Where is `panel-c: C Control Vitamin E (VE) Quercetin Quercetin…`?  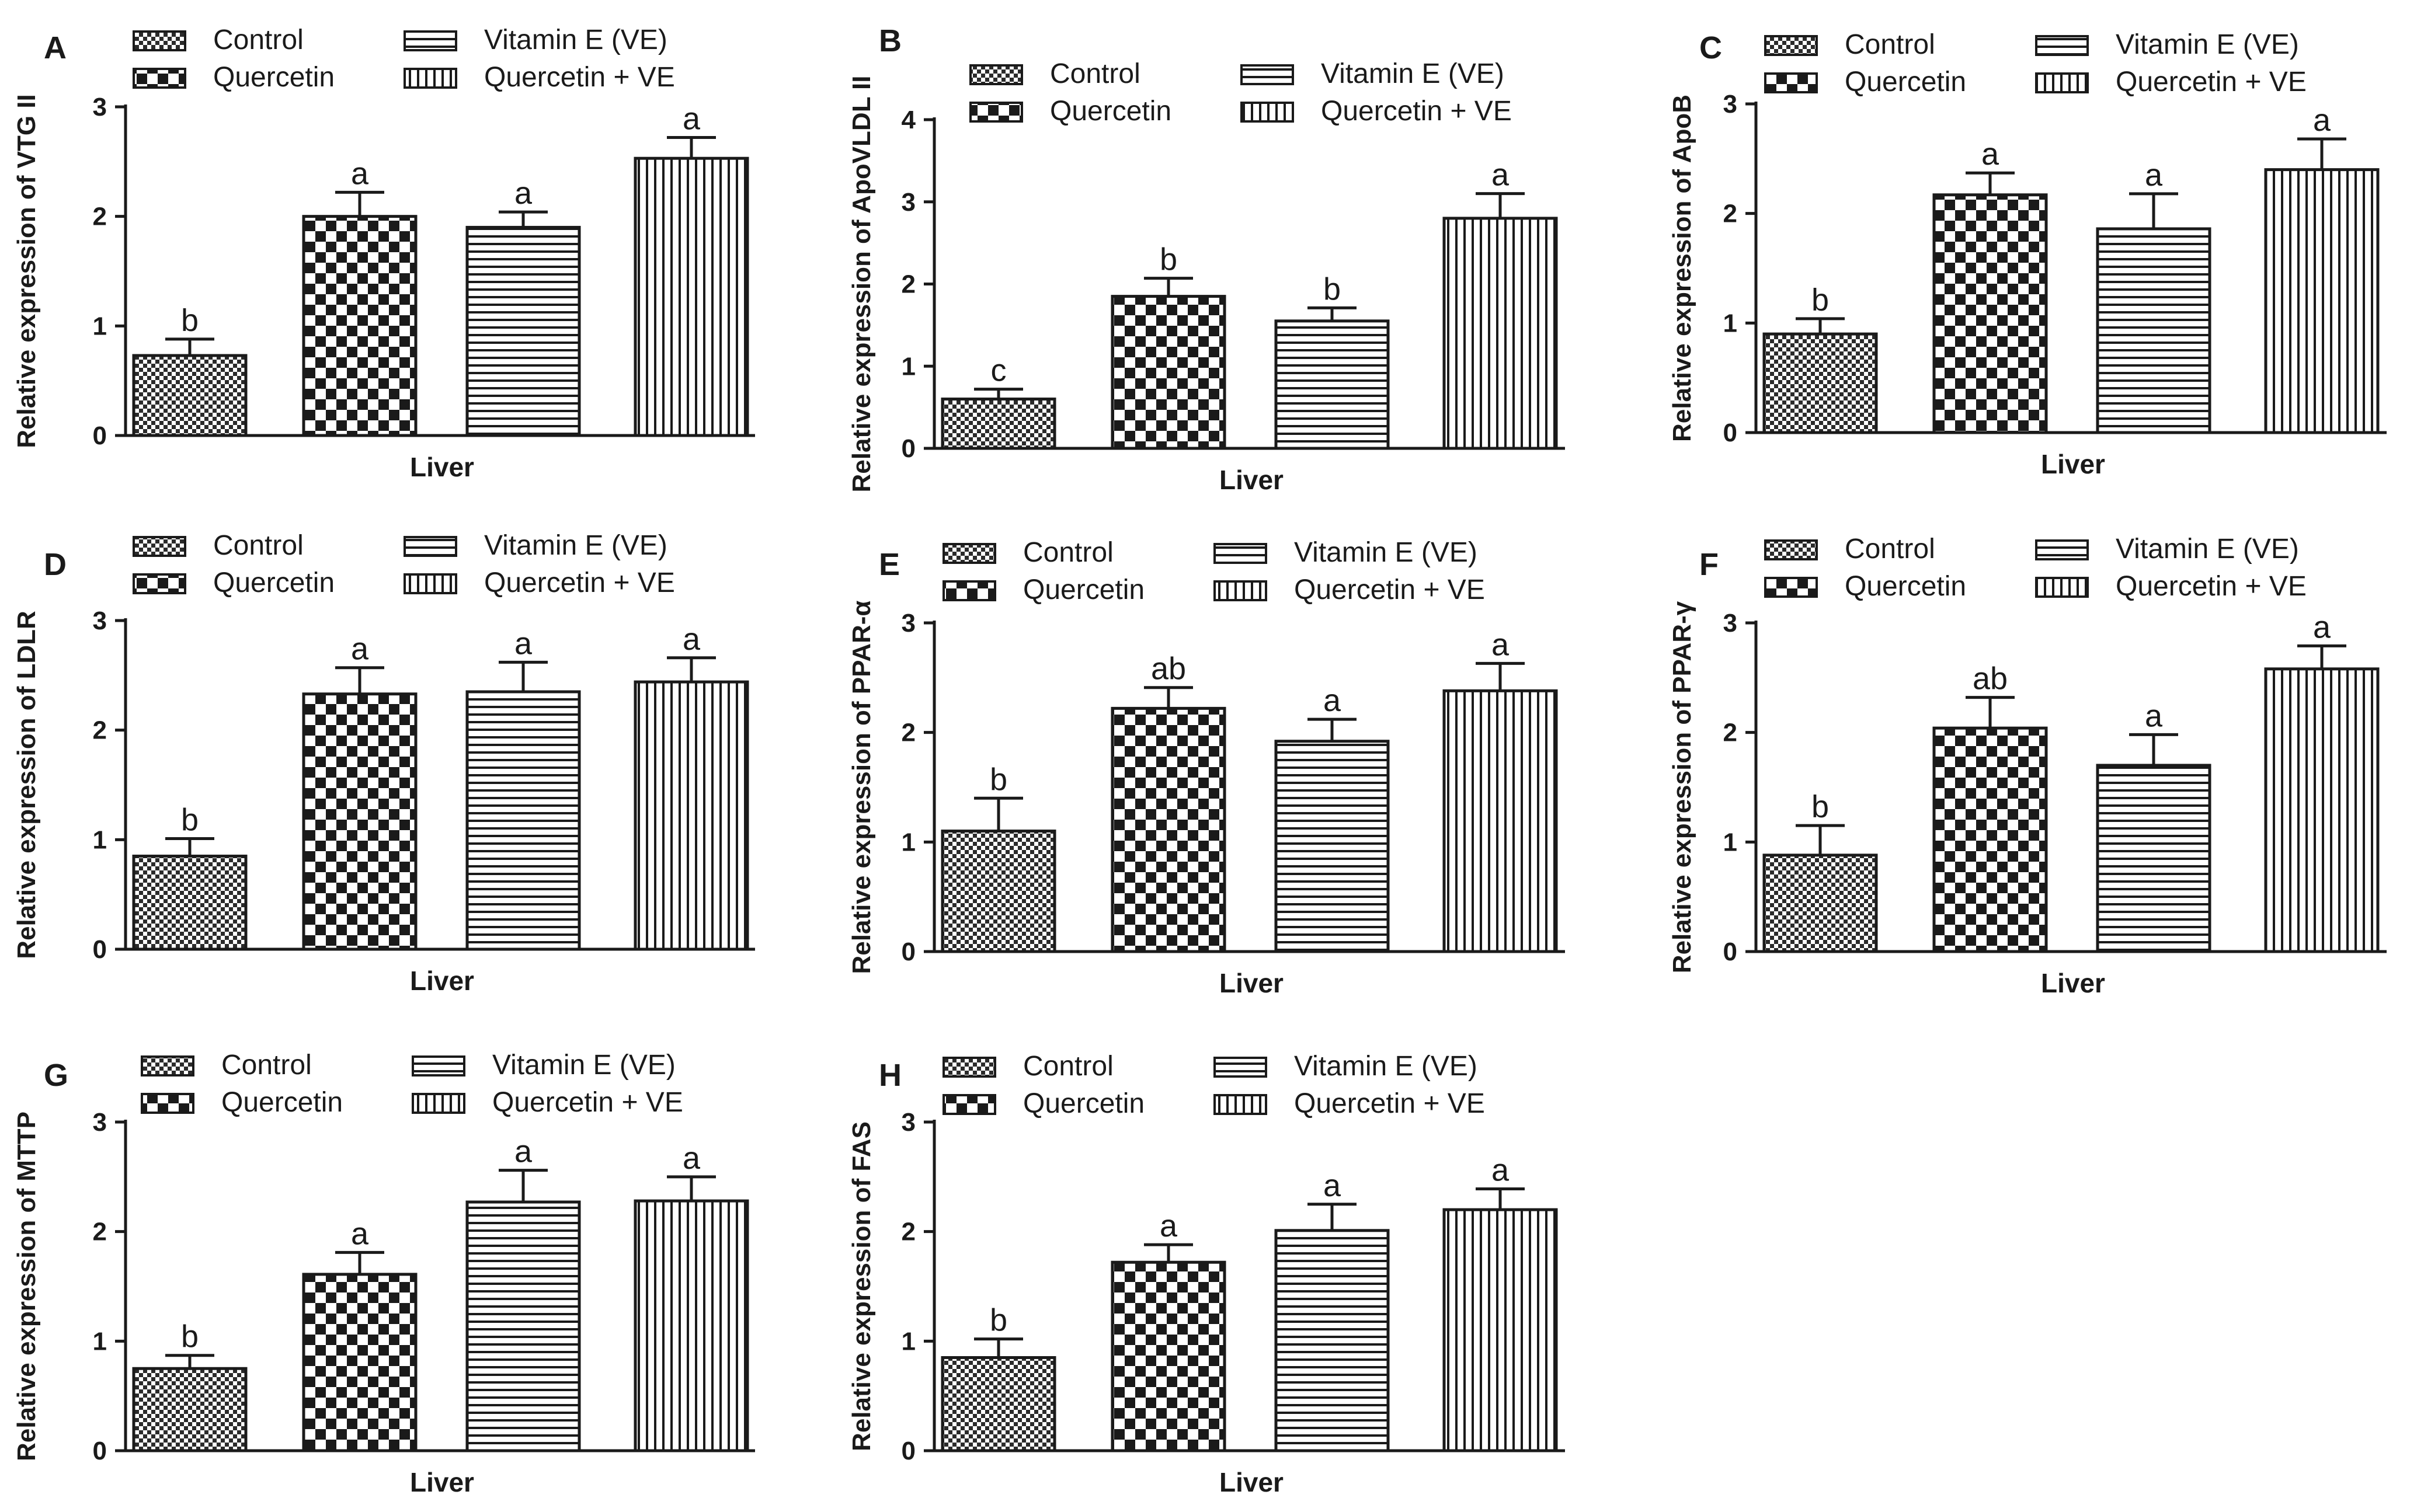 panel-c: C Control Vitamin E (VE) Quercetin Quercetin… is located at coordinates (2027, 254).